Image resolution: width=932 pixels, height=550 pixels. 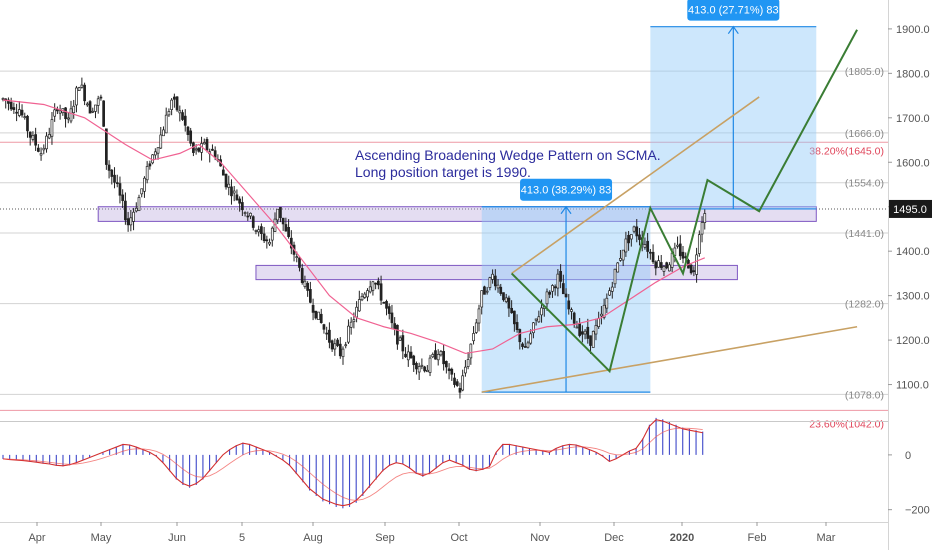 What do you see at coordinates (313, 538) in the screenshot?
I see `time-tick-label: Aug` at bounding box center [313, 538].